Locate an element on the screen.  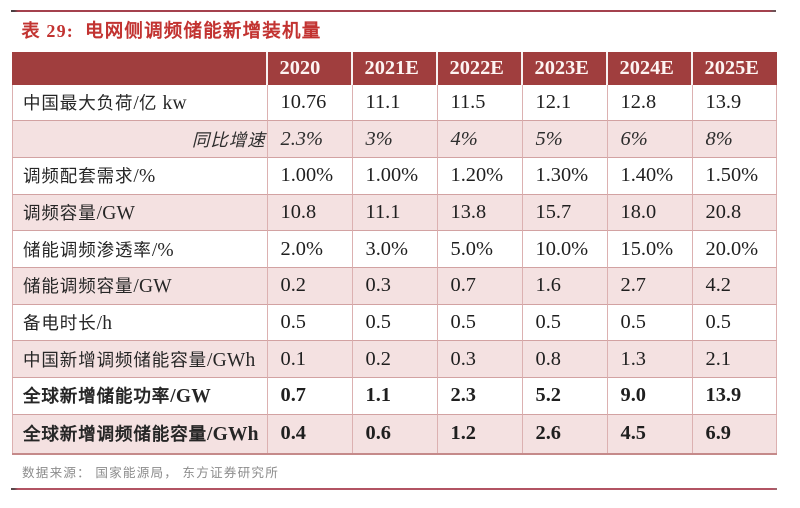
row-label: 同比增速 is located at coordinates (140, 139).